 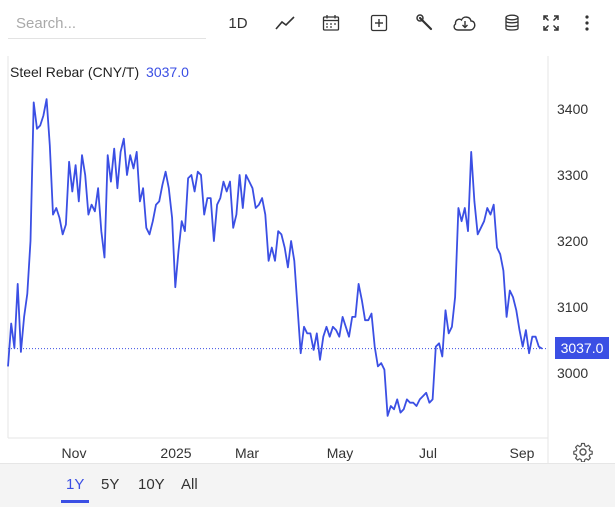 I want to click on y-tick-label: 3000, so click(x=572, y=373).